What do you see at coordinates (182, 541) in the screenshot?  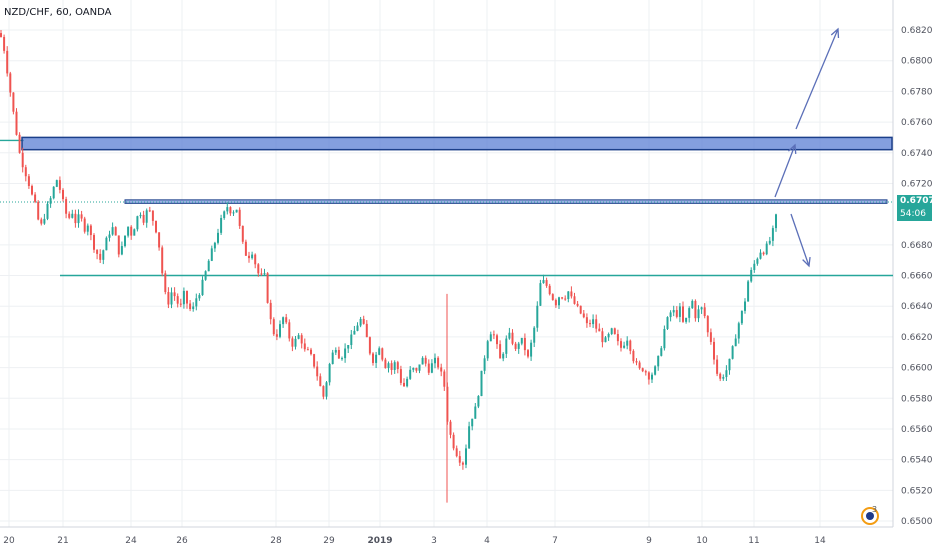 I see `x-tick-label: 26` at bounding box center [182, 541].